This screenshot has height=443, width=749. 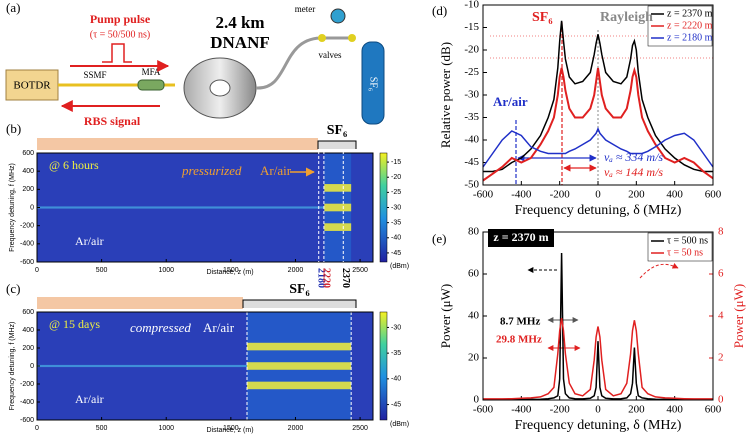 I want to click on legend-label: τ = 500 ns, so click(x=687, y=240).